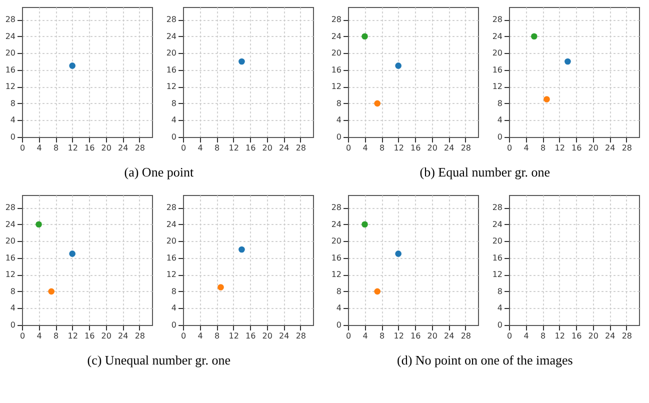 The height and width of the screenshot is (403, 649). I want to click on text: (d) No point on one of the images, so click(484, 360).